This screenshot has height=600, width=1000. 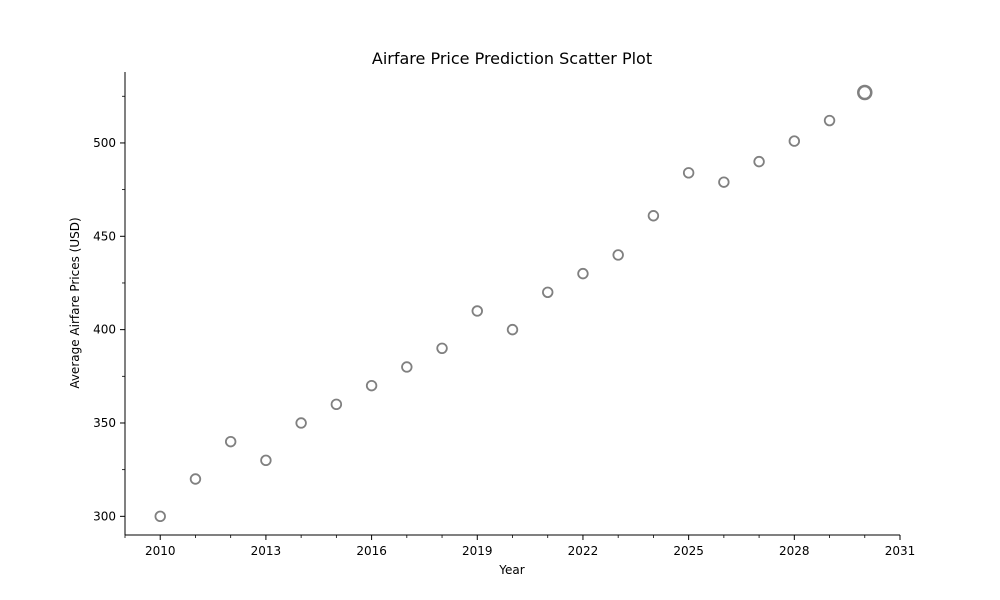 I want to click on x-tick-label: 2031, so click(x=900, y=551).